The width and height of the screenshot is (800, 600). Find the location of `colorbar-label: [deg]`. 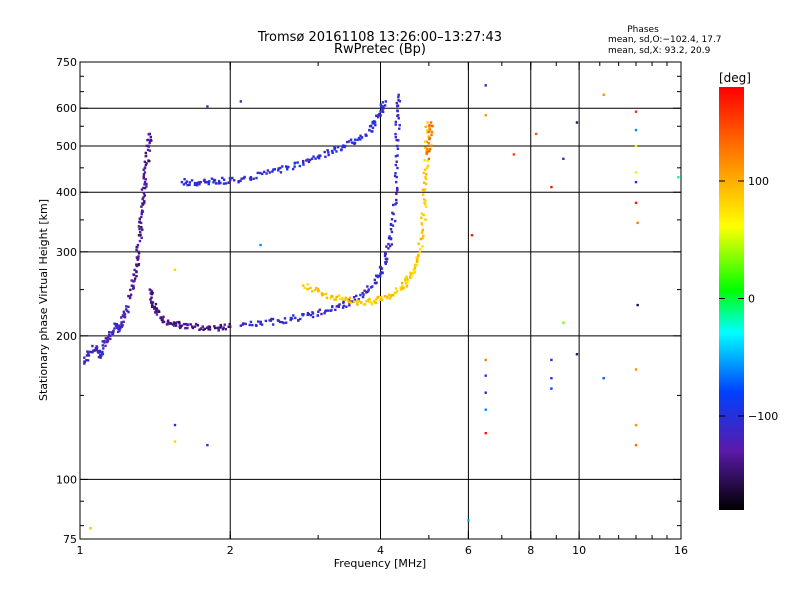

colorbar-label: [deg] is located at coordinates (735, 78).